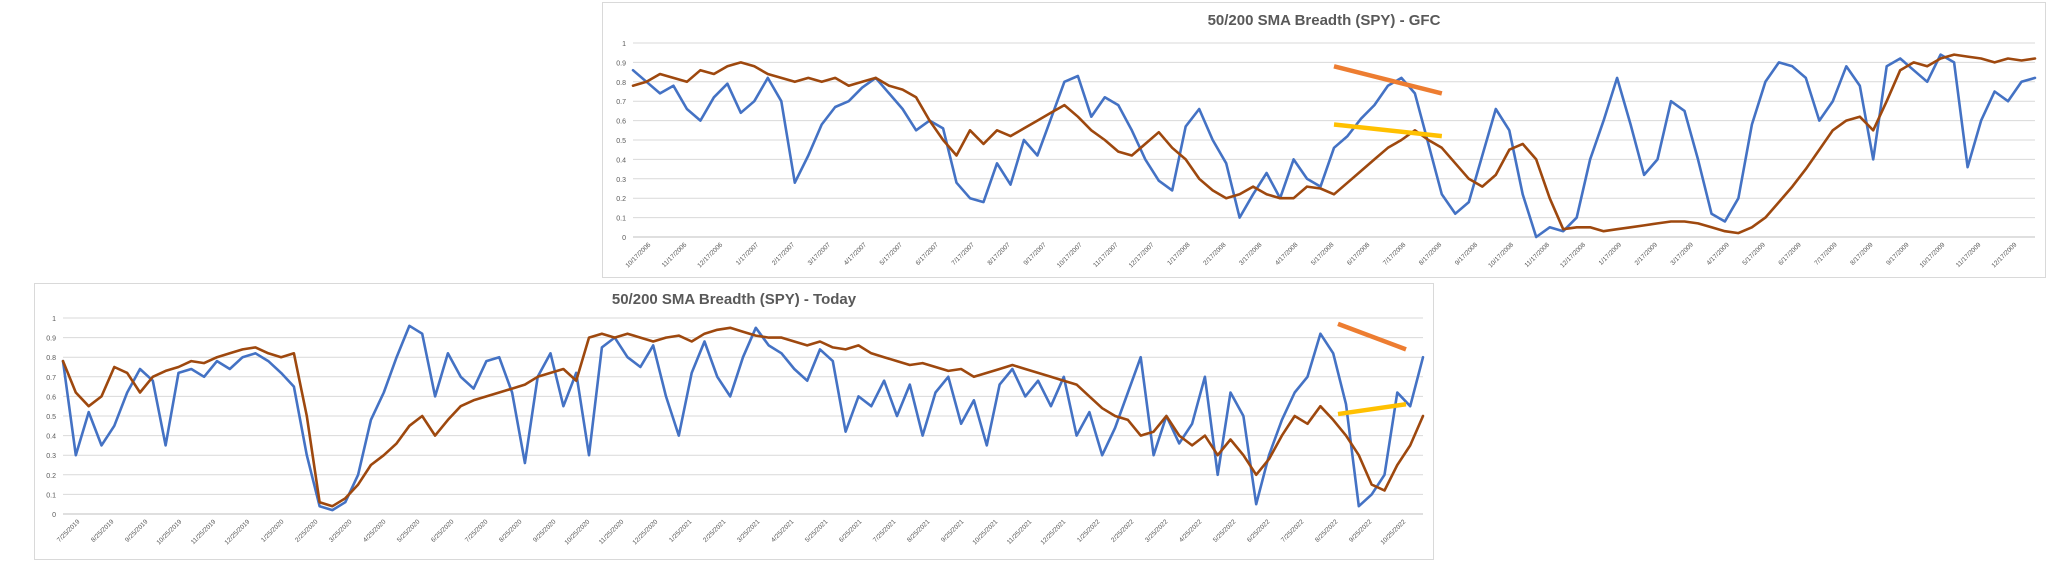  Describe the element at coordinates (341, 531) in the screenshot. I see `x-tick-label: 3/25/2020` at that location.